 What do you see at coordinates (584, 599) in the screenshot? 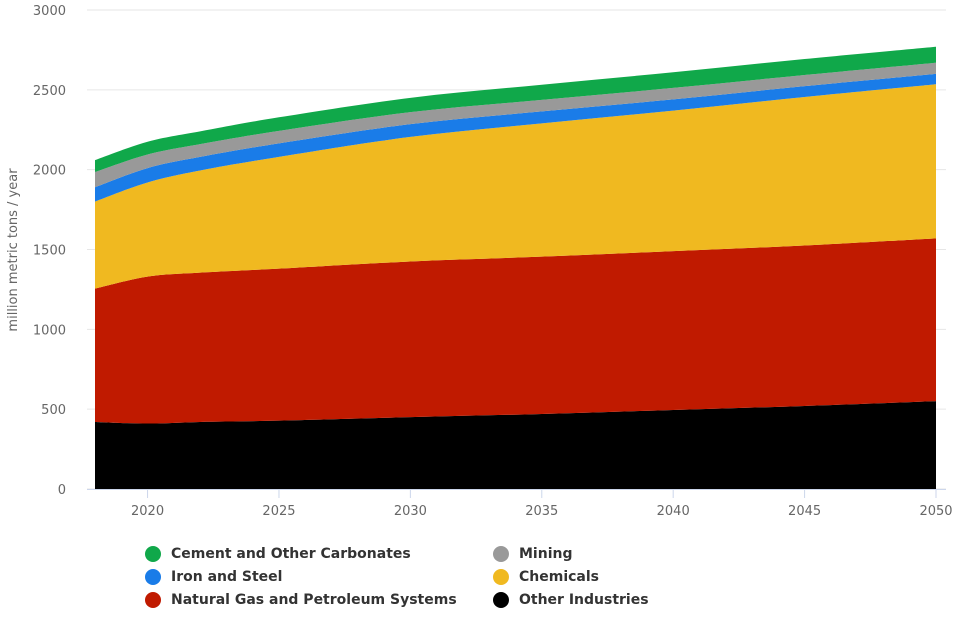
I see `legend-label: Other Industries` at bounding box center [584, 599].